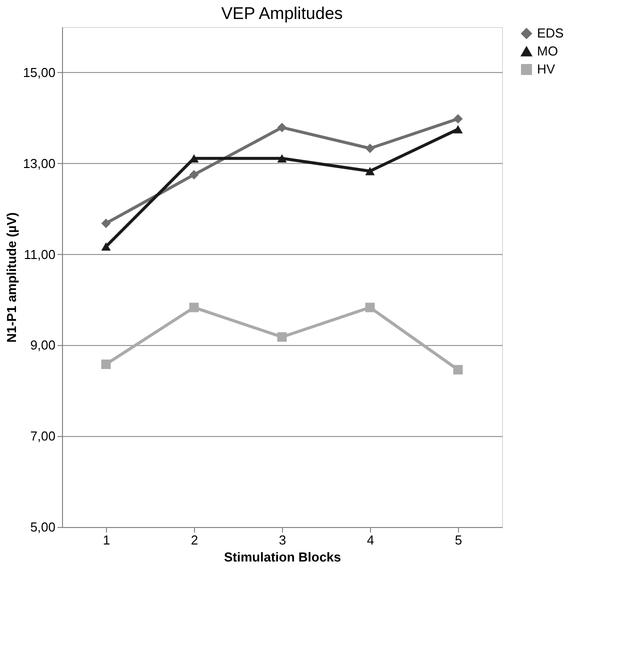 The height and width of the screenshot is (648, 632). What do you see at coordinates (547, 51) in the screenshot?
I see `legend-label: MO` at bounding box center [547, 51].